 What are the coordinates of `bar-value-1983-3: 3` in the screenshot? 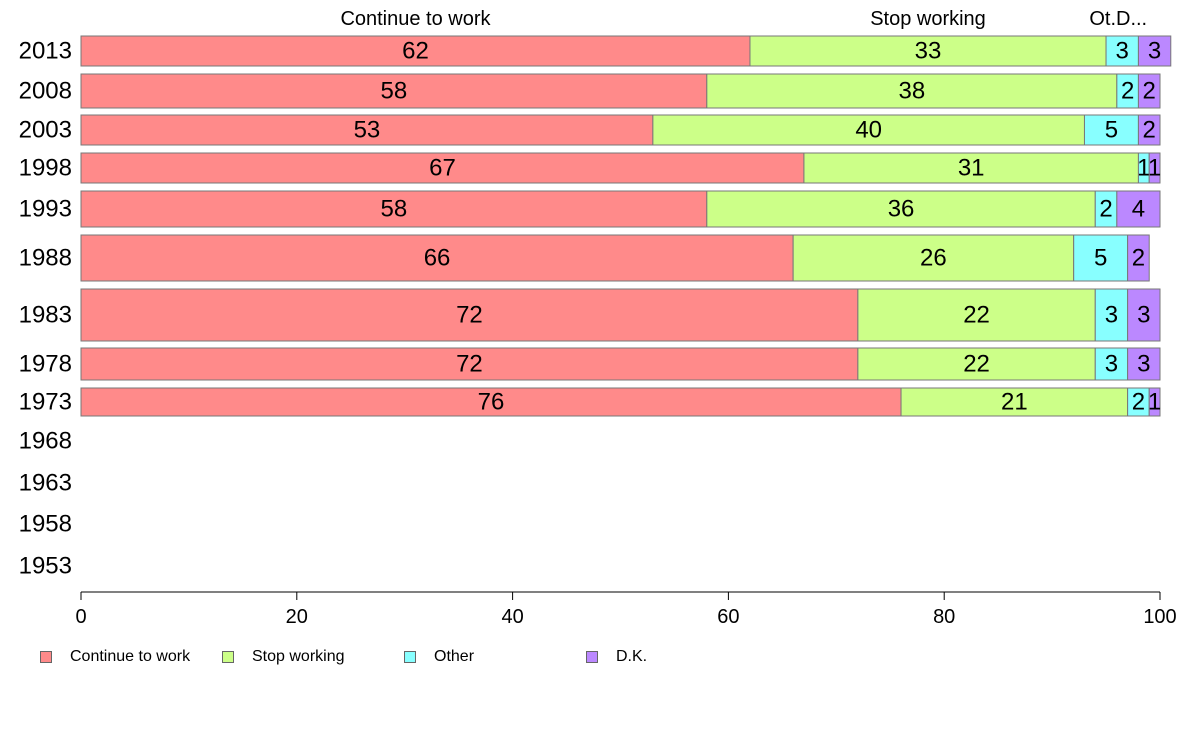 It's located at (1143, 315).